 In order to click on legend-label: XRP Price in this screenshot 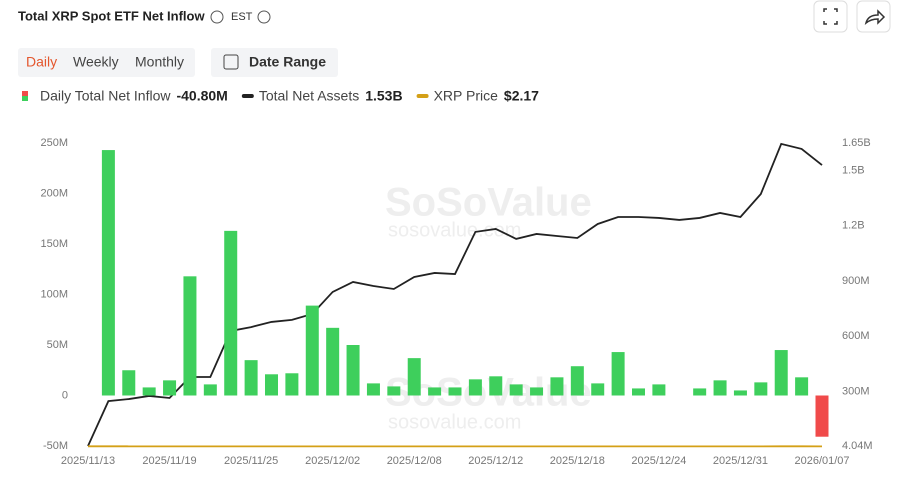, I will do `click(466, 96)`.